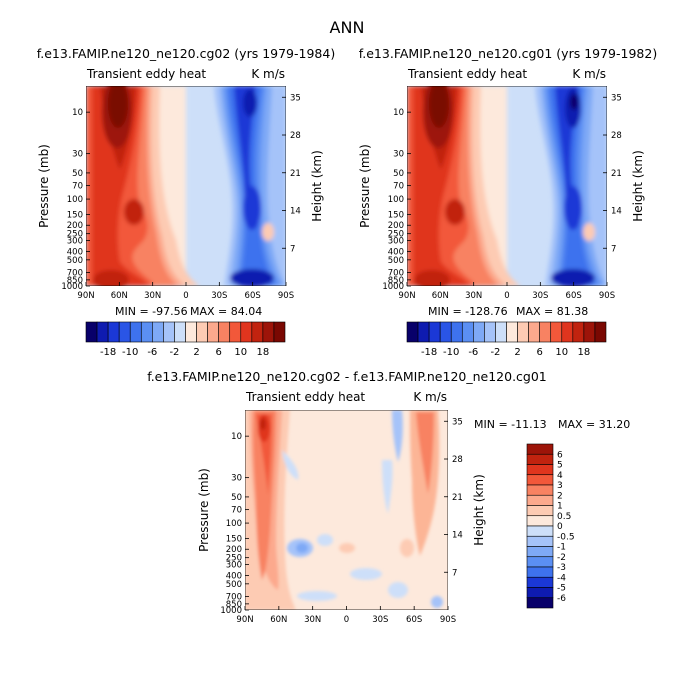  Describe the element at coordinates (396, 274) in the screenshot. I see `y-tick-label: 700` at that location.